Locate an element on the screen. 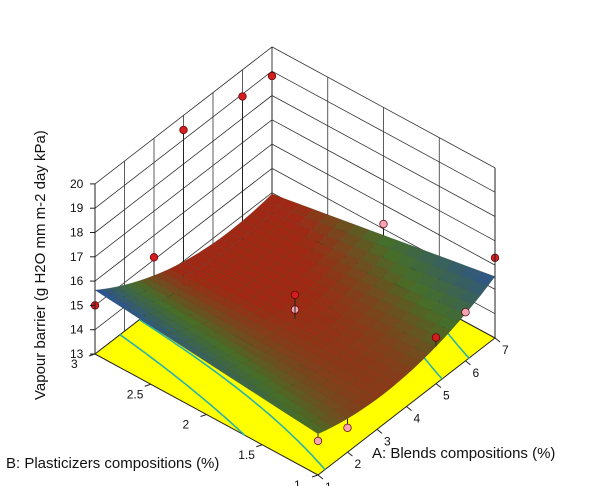 This screenshot has height=486, width=608. y-axis-label: B: Plasticizers compositions (%) is located at coordinates (112, 463).